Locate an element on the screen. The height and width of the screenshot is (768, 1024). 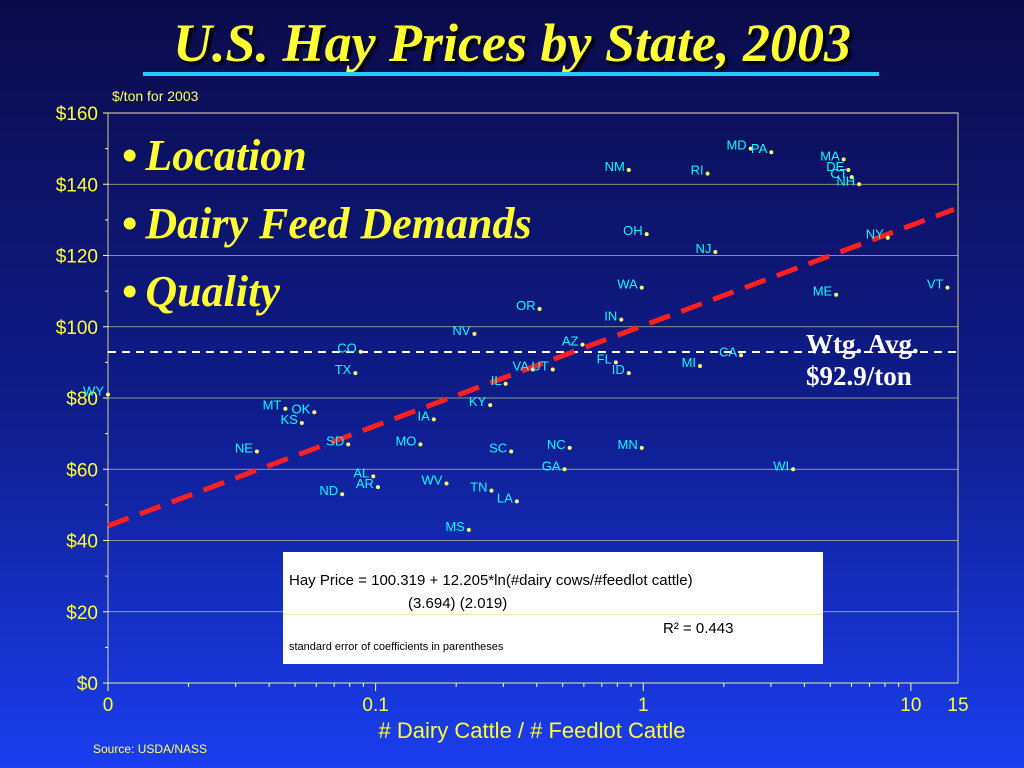
state-label: RI is located at coordinates (697, 170).